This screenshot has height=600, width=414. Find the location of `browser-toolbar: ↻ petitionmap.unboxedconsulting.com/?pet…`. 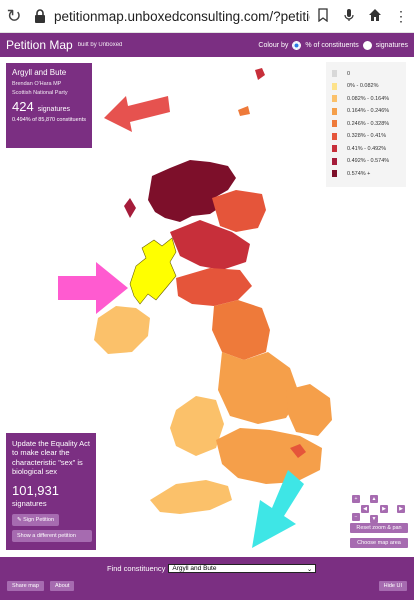

browser-toolbar: ↻ petitionmap.unboxedconsulting.com/?pet… is located at coordinates (207, 16).